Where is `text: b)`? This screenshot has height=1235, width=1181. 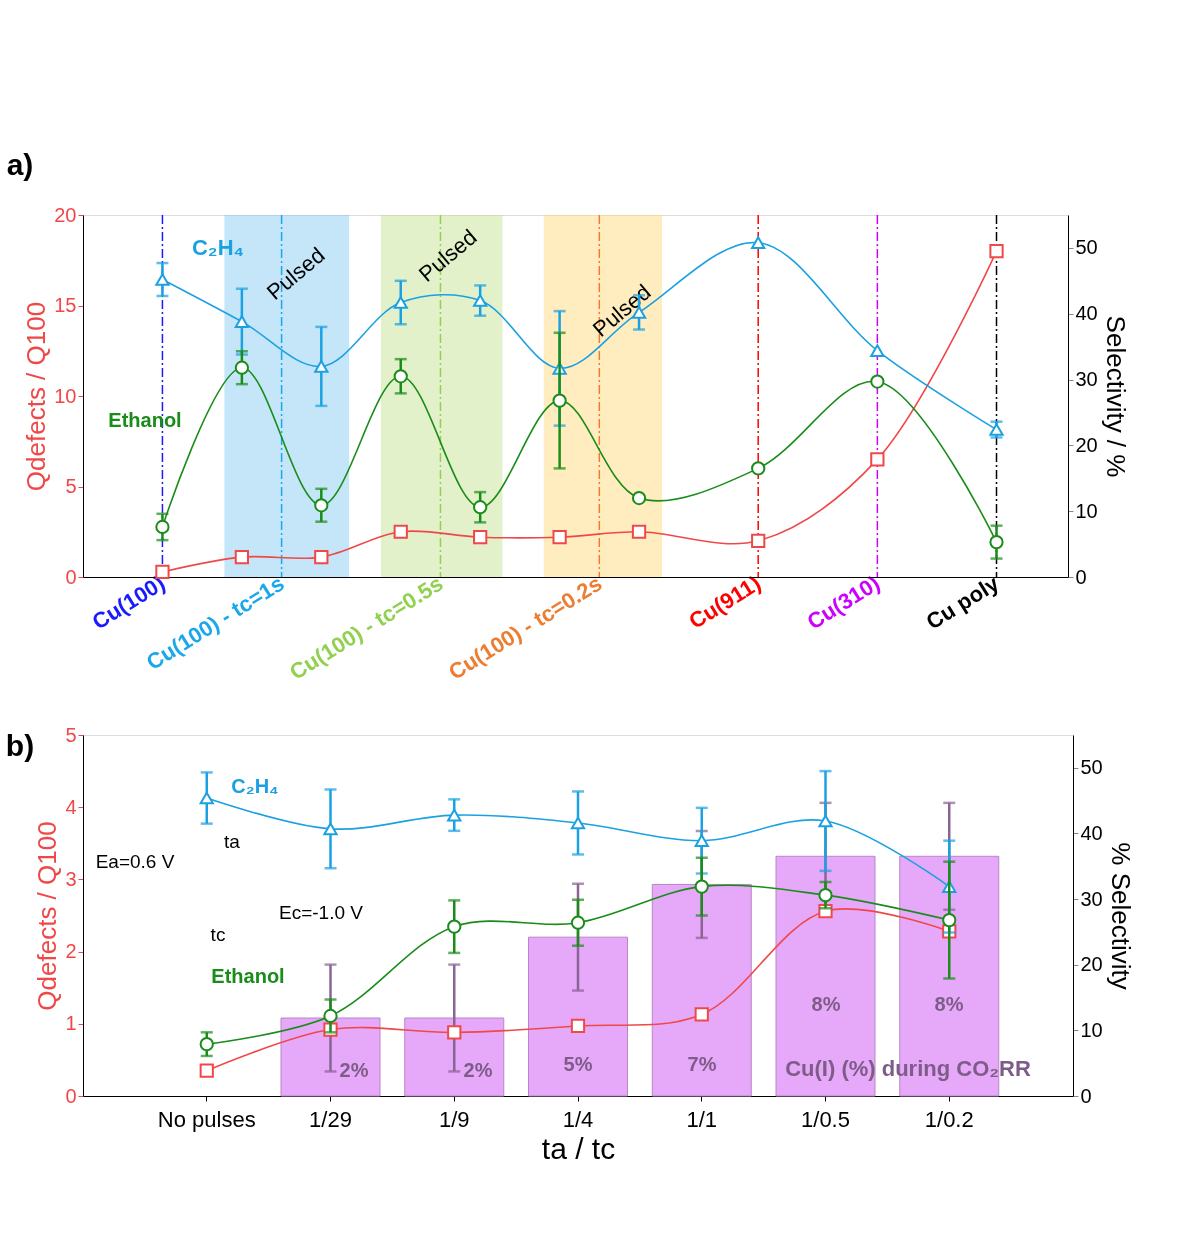 text: b) is located at coordinates (20, 745).